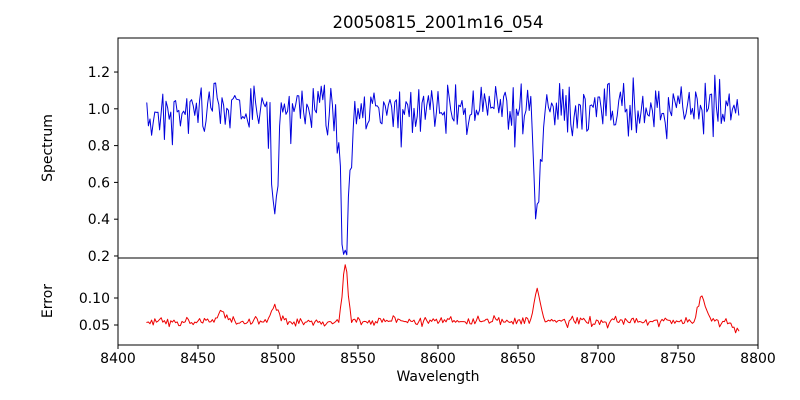  I want to click on error-y-tick-label: 0.05, so click(94, 326).